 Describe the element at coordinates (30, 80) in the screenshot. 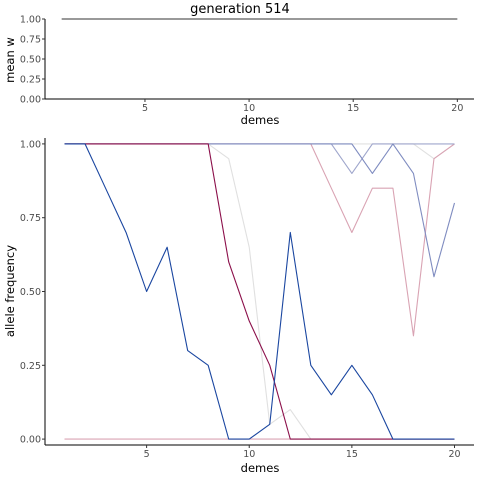

I see `top-y-tick-label: 0.25` at that location.